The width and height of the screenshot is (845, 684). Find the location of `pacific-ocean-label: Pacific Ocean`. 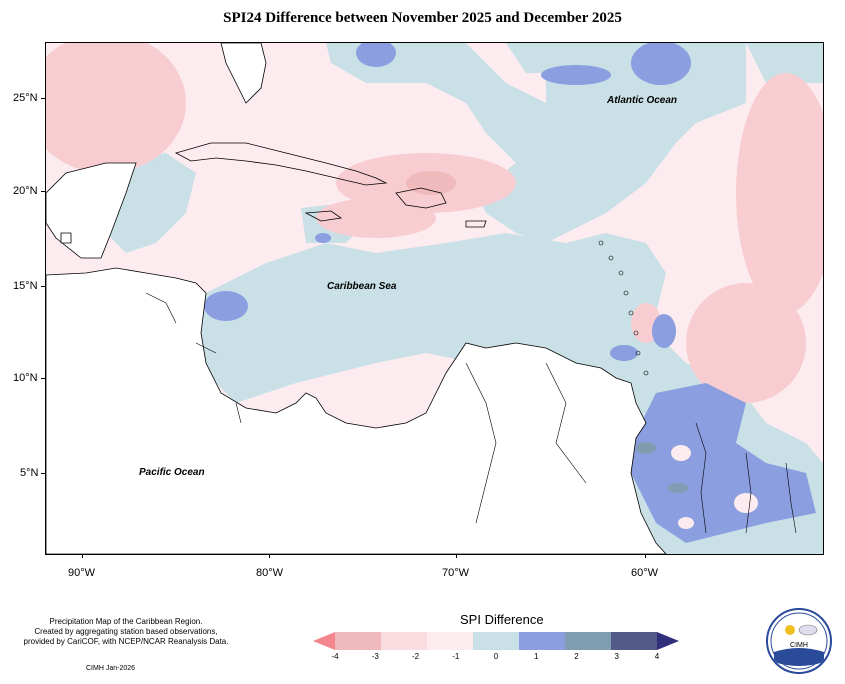

pacific-ocean-label: Pacific Ocean is located at coordinates (172, 472).